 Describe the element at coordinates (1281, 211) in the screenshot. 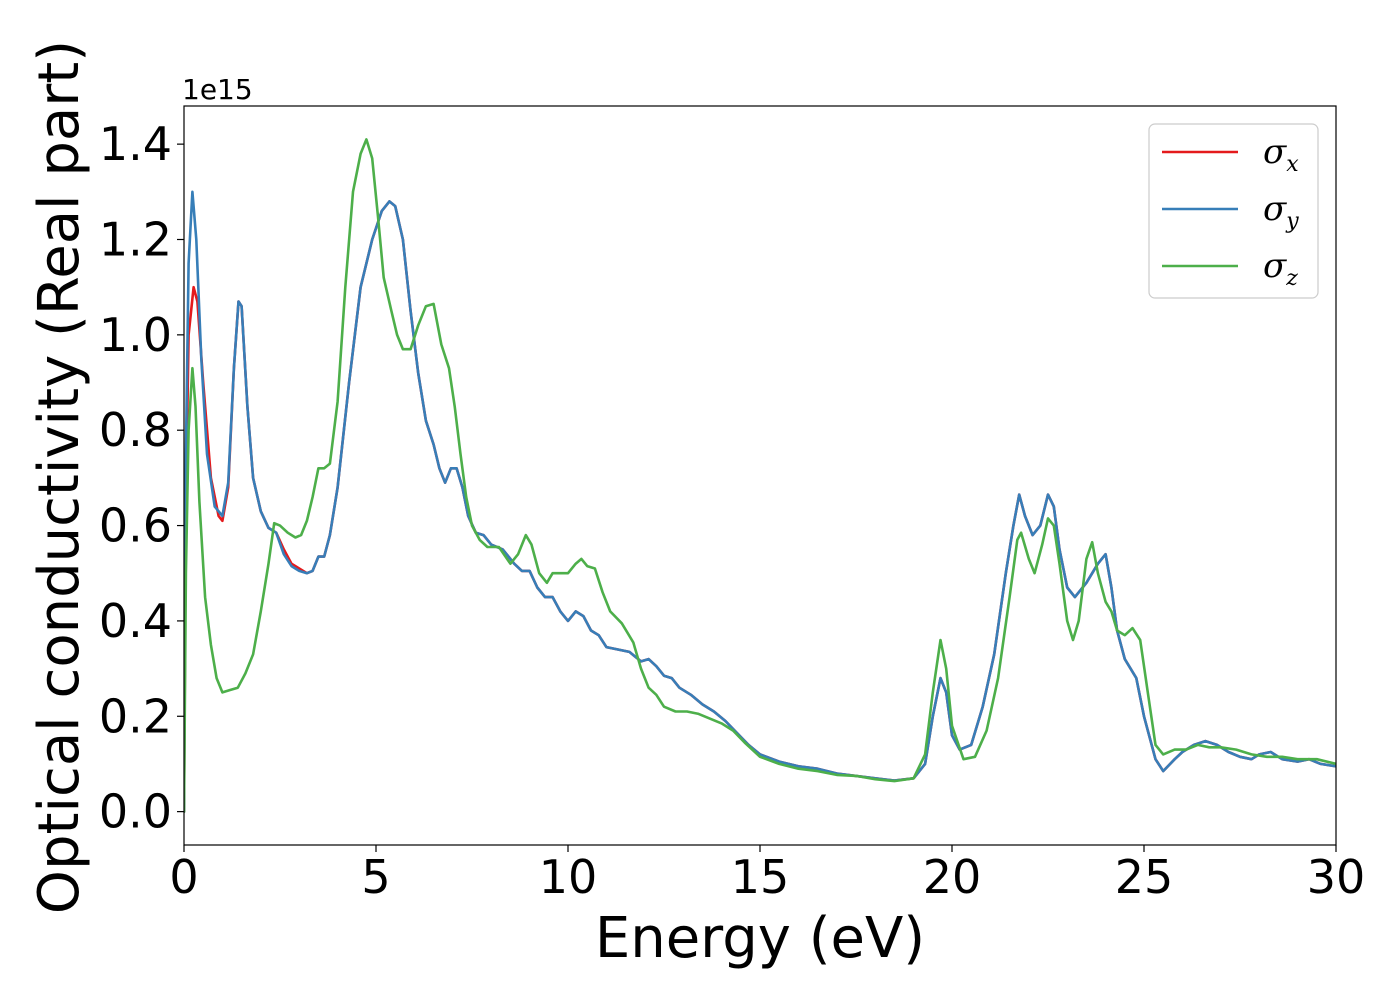

I see `legend-label-y: σy` at that location.